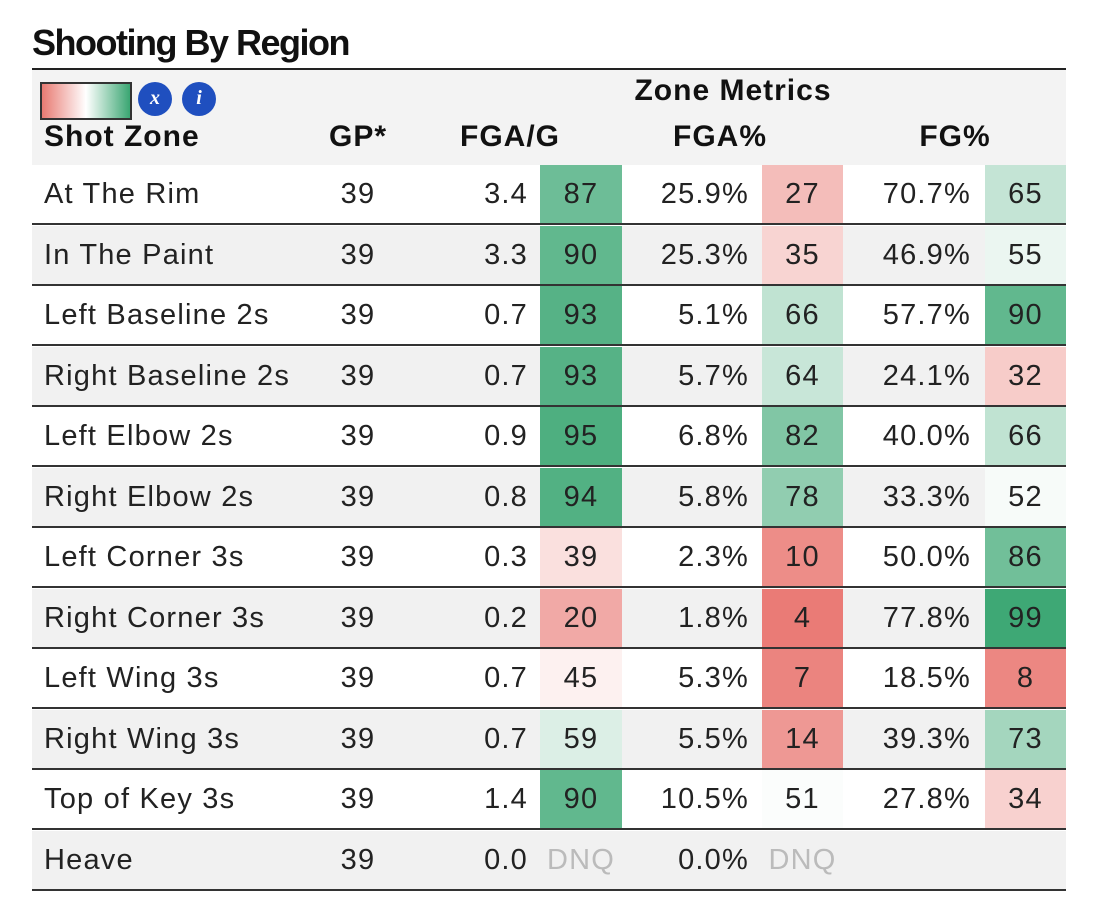 This screenshot has width=1112, height=916. I want to click on percentile-cell: 64, so click(802, 375).